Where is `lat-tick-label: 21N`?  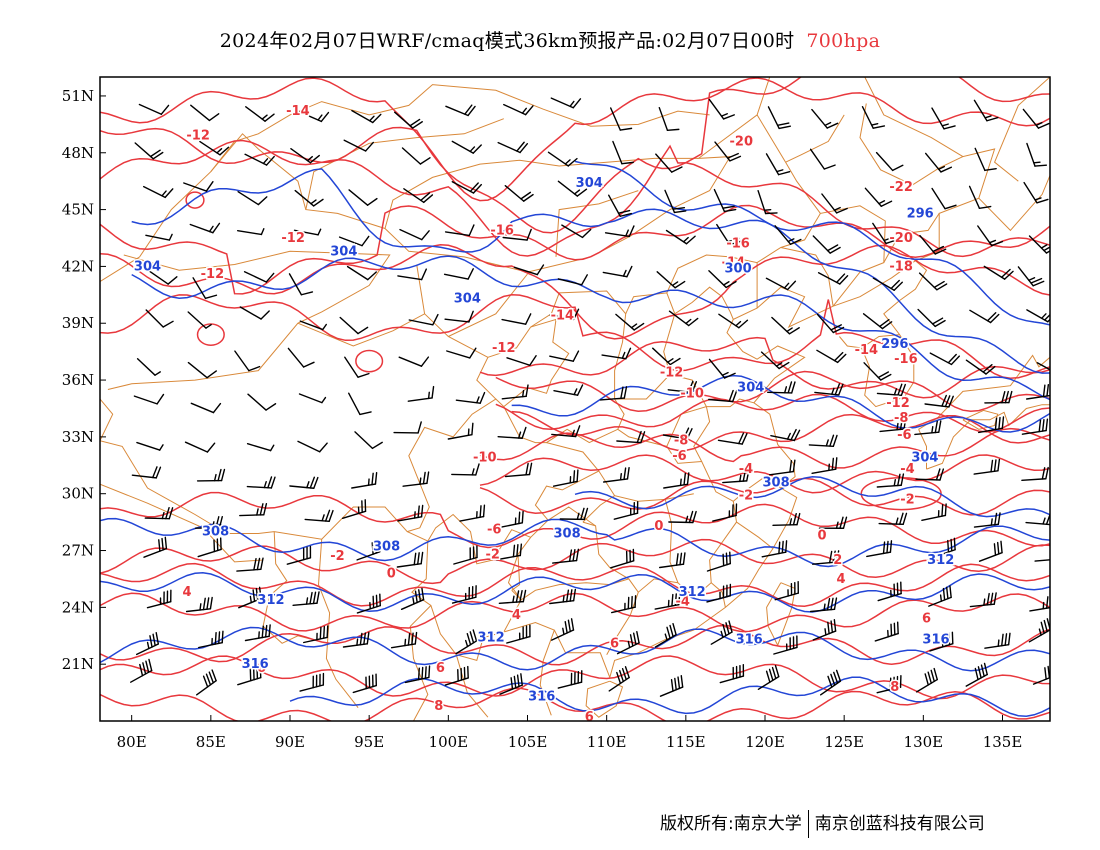
lat-tick-label: 21N is located at coordinates (78, 664).